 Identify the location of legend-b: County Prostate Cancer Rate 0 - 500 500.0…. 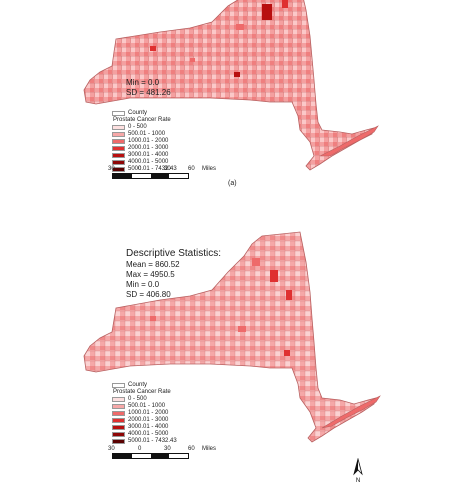
(144, 413).